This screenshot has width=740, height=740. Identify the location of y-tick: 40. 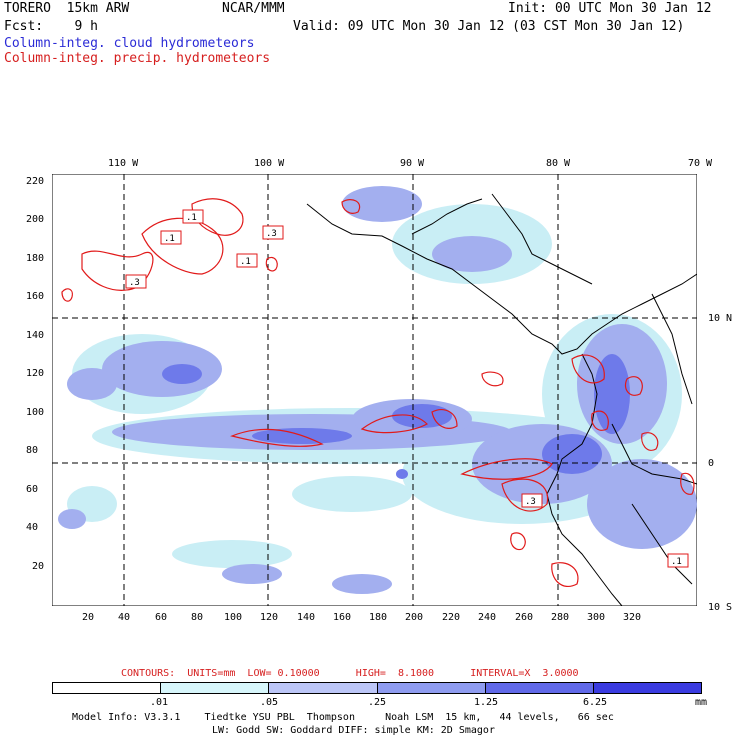
(32, 527).